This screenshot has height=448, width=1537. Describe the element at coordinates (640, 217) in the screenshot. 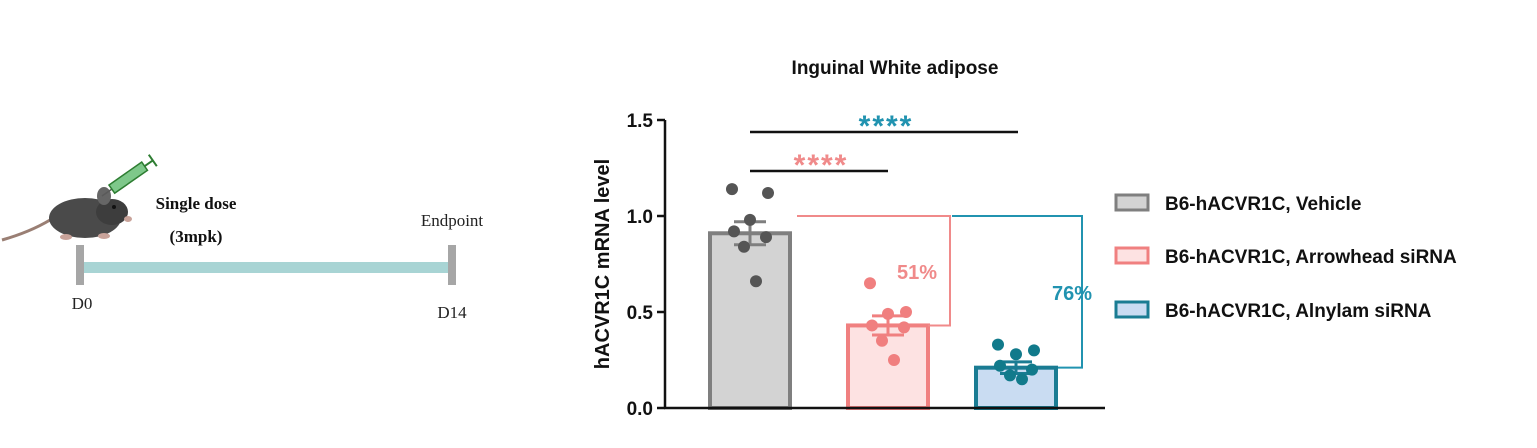

I see `y-tick-label-3: 1.0` at that location.